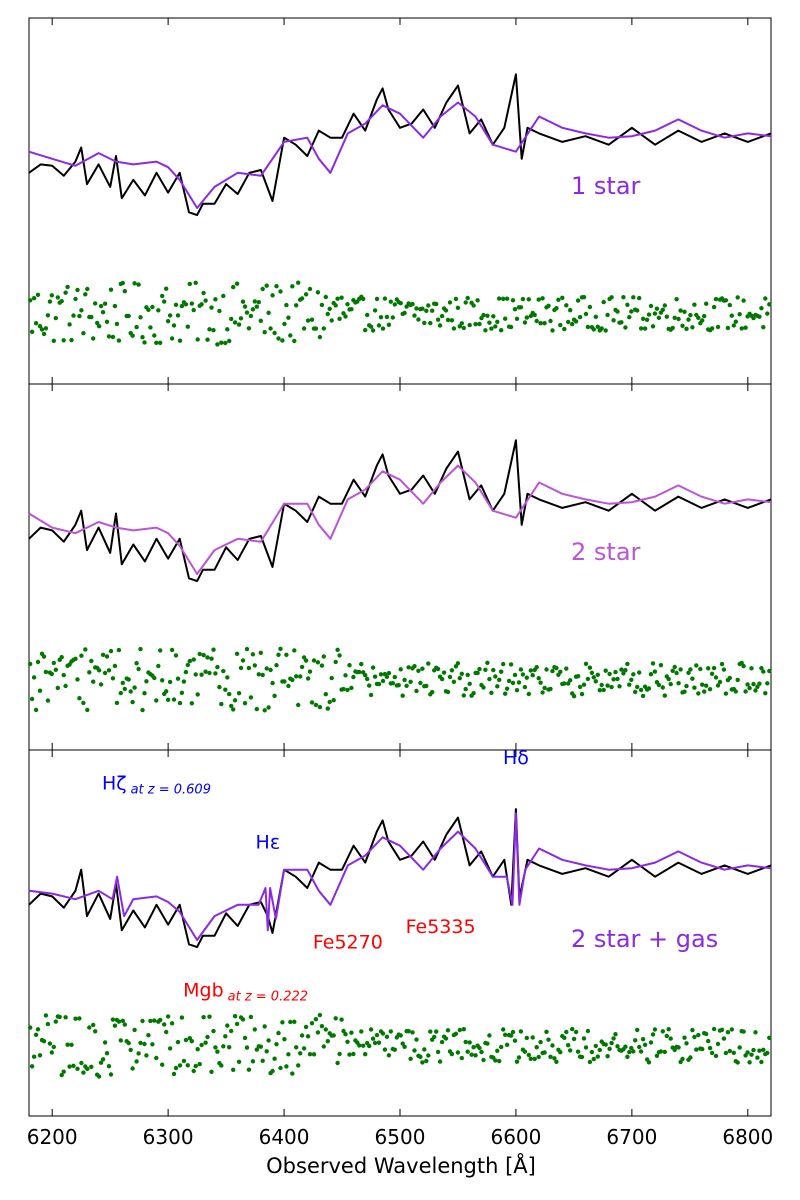  I want to click on panel-label: 2 star, so click(606, 552).